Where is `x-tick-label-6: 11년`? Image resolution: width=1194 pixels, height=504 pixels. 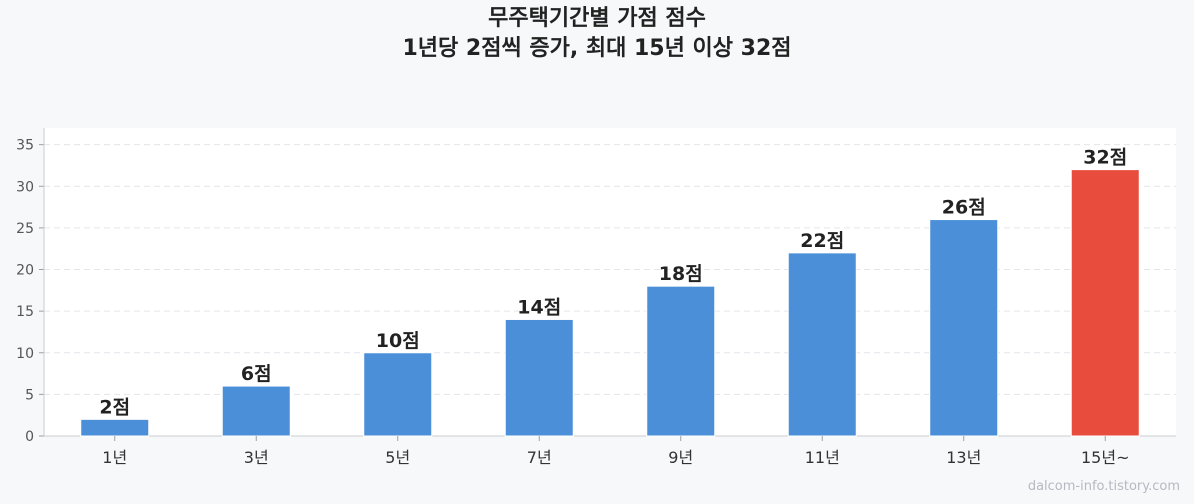
x-tick-label-6: 11년 is located at coordinates (822, 457).